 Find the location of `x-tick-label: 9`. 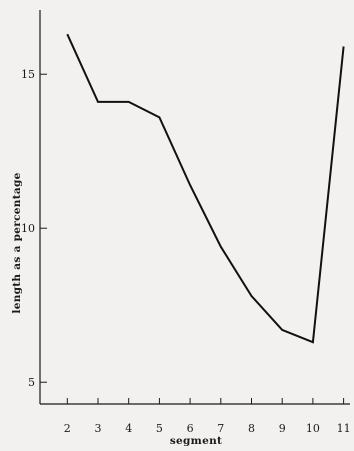

x-tick-label: 9 is located at coordinates (282, 428).